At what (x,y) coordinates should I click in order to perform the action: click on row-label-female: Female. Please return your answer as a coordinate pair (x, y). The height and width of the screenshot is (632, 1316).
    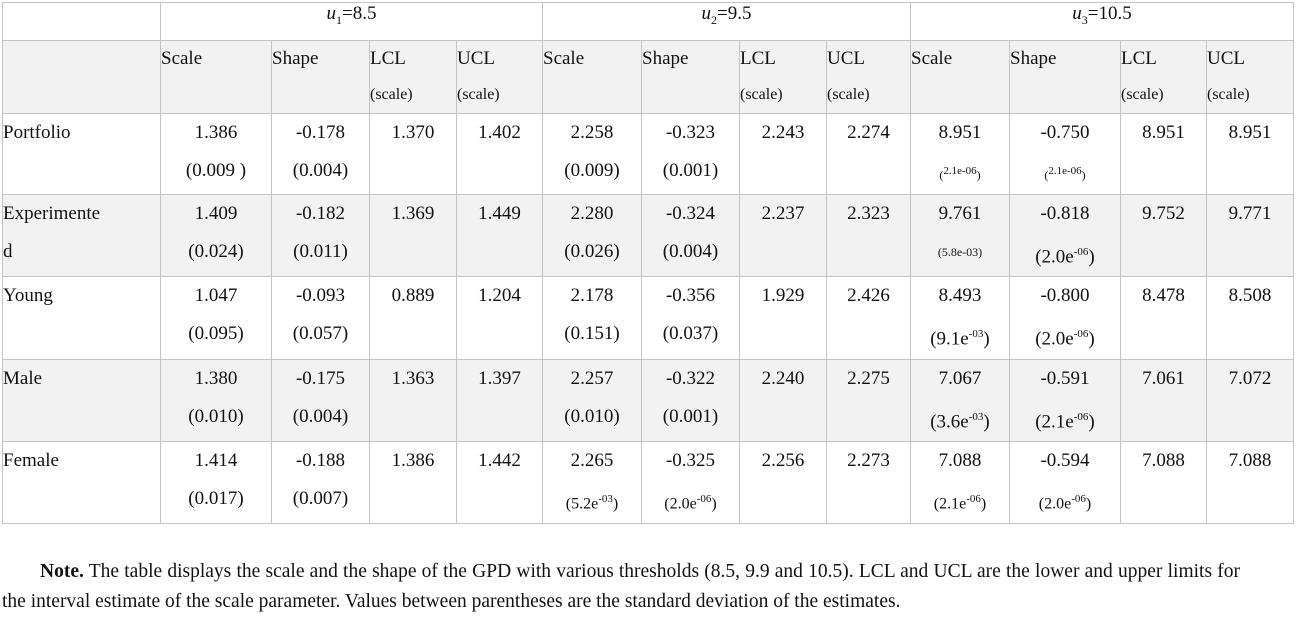
    Looking at the image, I should click on (81, 482).